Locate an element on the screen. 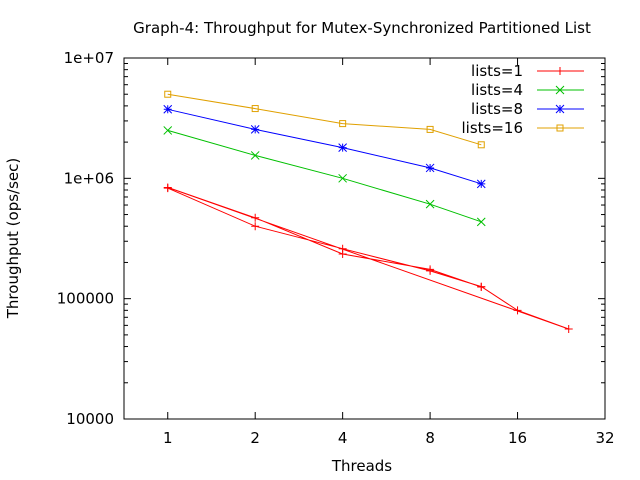 The width and height of the screenshot is (640, 480). y-axis-label: Throughput (ops/sec) is located at coordinates (13, 238).